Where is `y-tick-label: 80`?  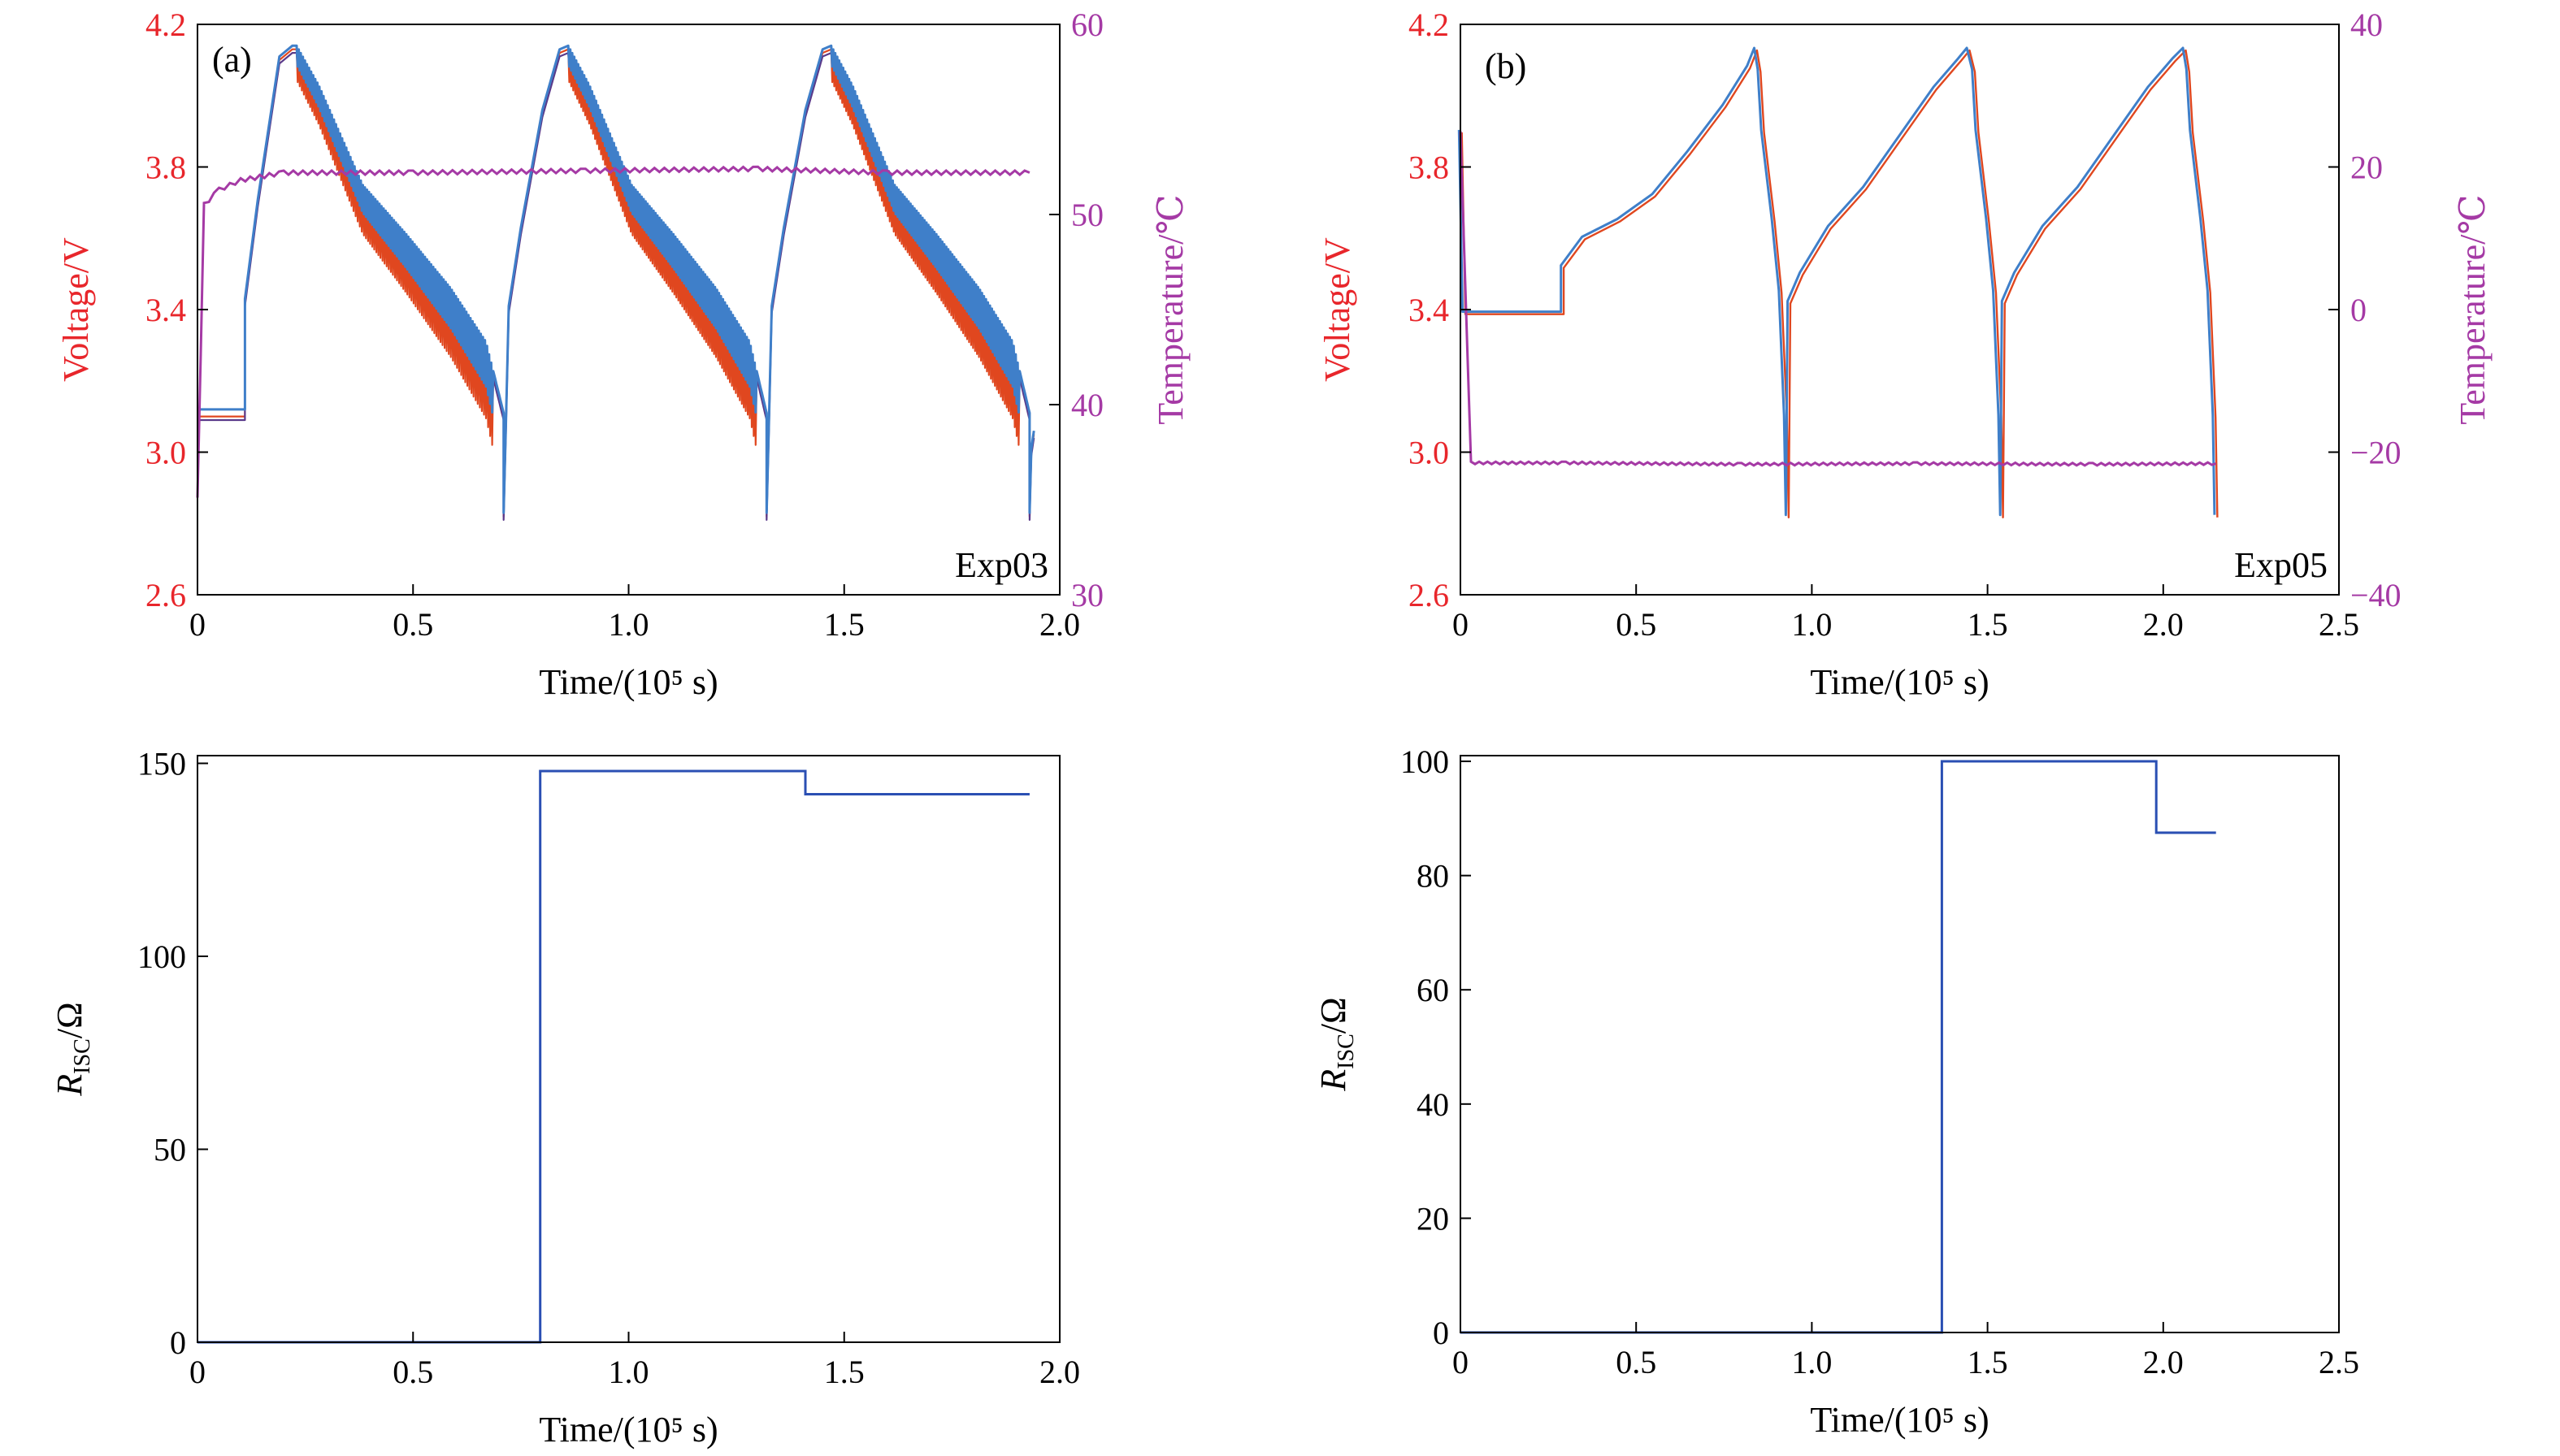 y-tick-label: 80 is located at coordinates (1433, 876).